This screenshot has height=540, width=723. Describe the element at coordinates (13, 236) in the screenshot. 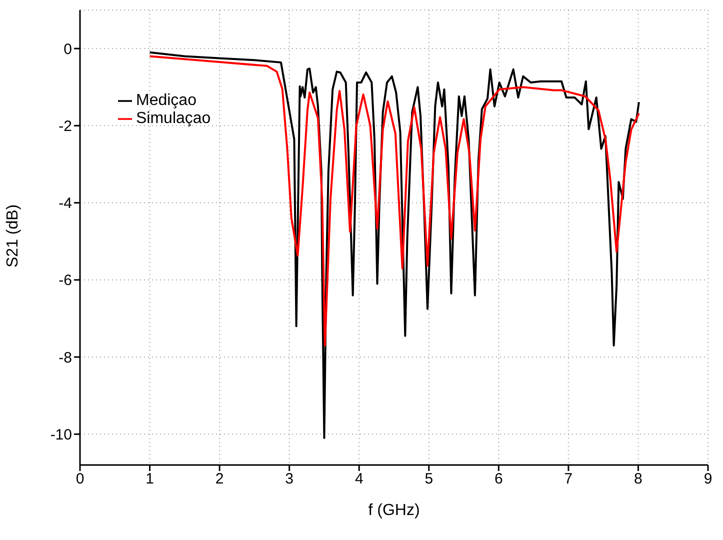

I see `y-axis-title: S21 (dB)` at that location.